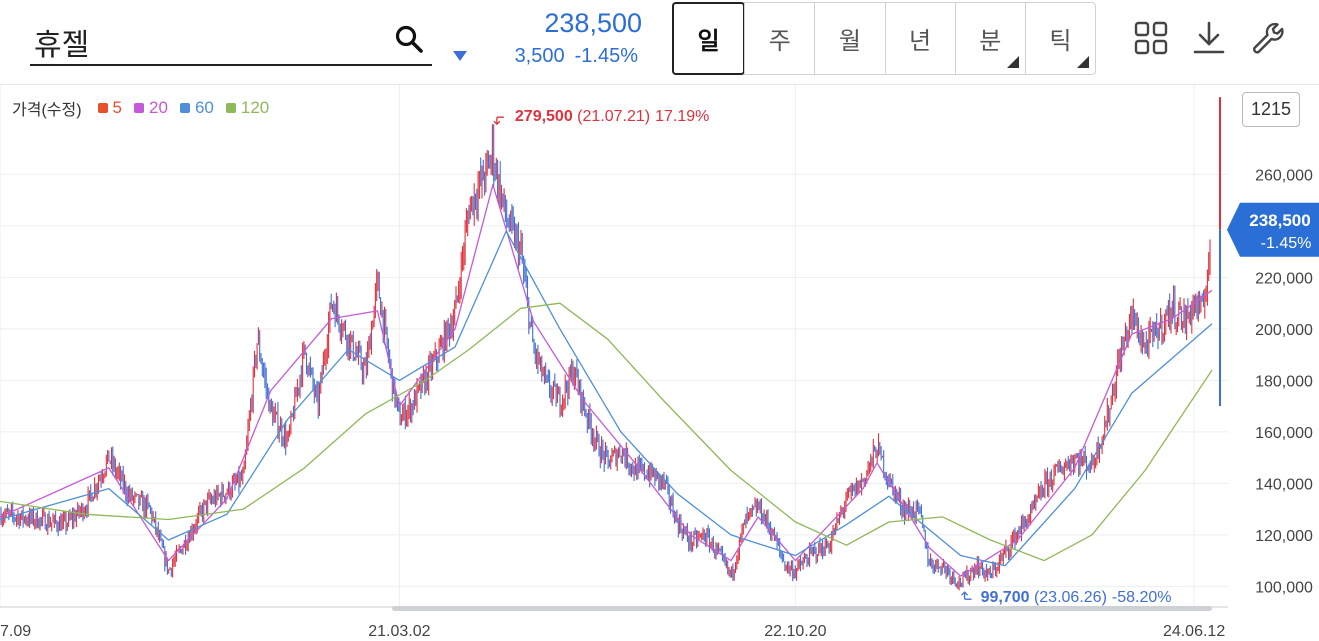  What do you see at coordinates (1284, 536) in the screenshot?
I see `y-tick-label: 120,000` at bounding box center [1284, 536].